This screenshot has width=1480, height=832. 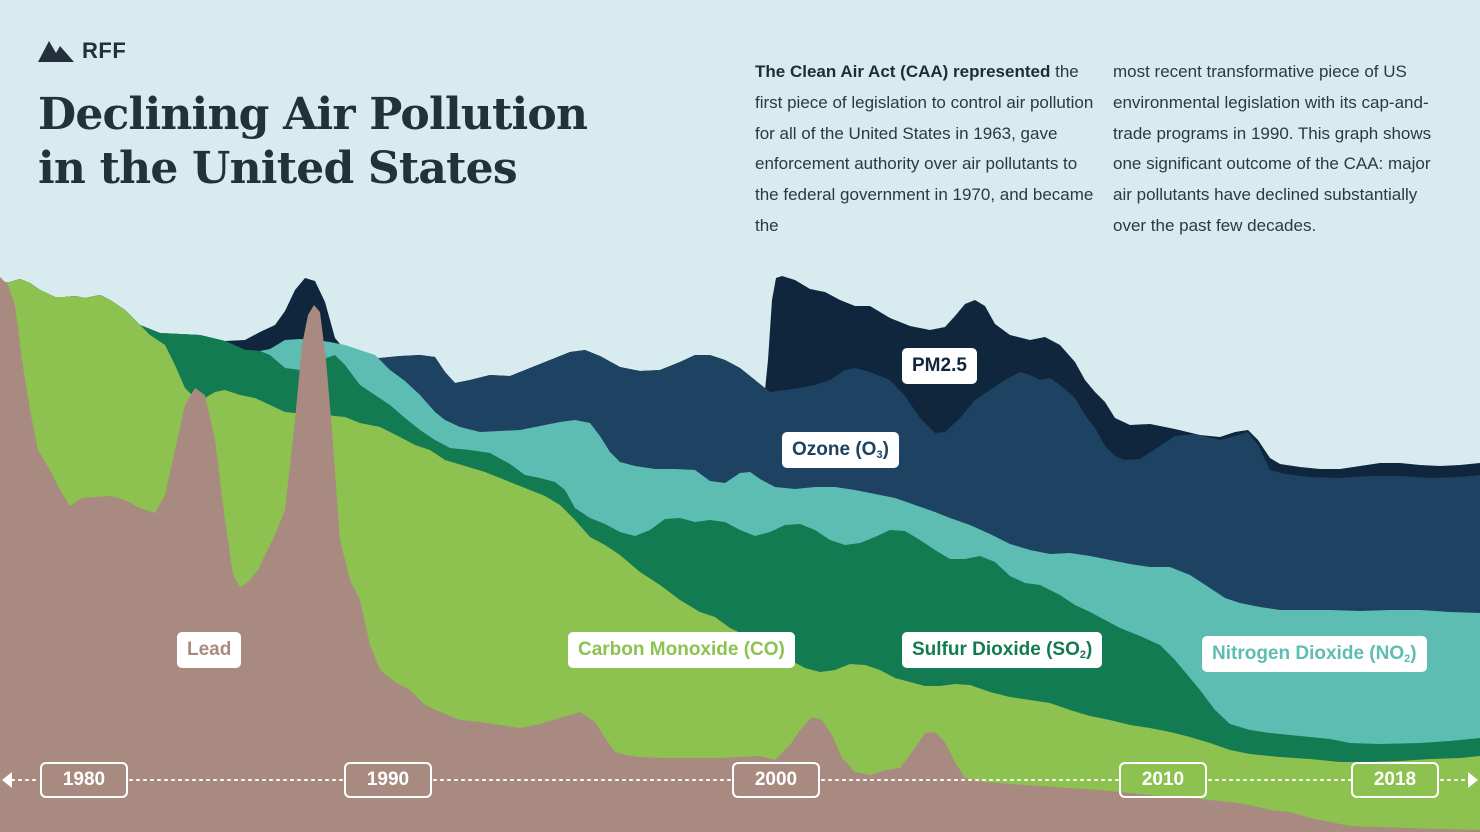 What do you see at coordinates (903, 71) in the screenshot?
I see `intro-bold-lead: The Clean Air Act (CAA) represented` at bounding box center [903, 71].